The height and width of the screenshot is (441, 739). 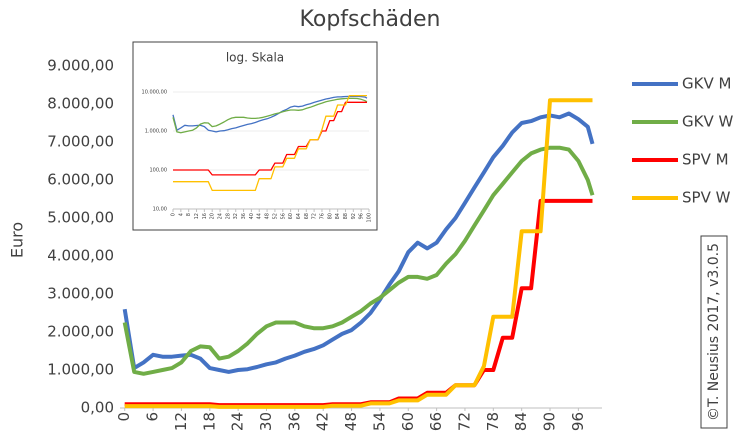 What do you see at coordinates (97, 408) in the screenshot?
I see `y-tick-label: 0,00` at bounding box center [97, 408].